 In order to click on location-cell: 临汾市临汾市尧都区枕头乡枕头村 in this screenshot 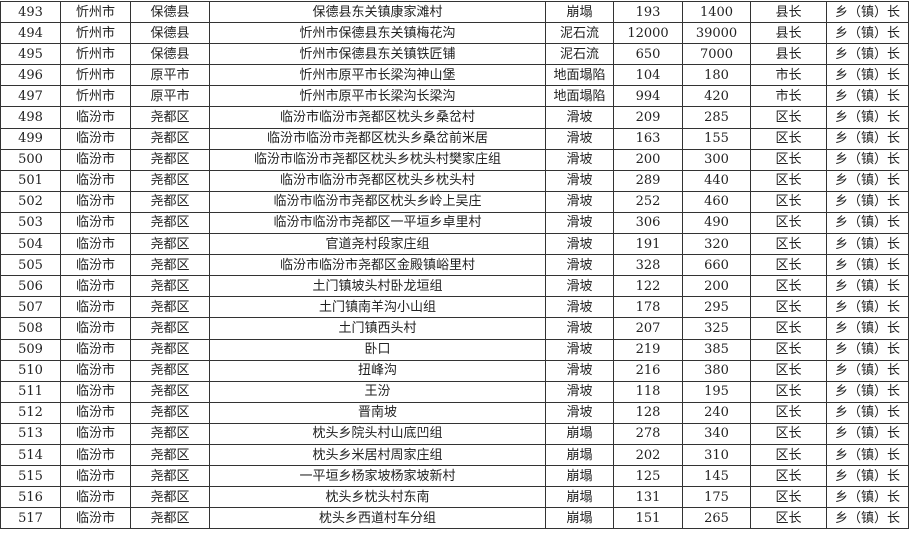, I will do `click(377, 180)`.